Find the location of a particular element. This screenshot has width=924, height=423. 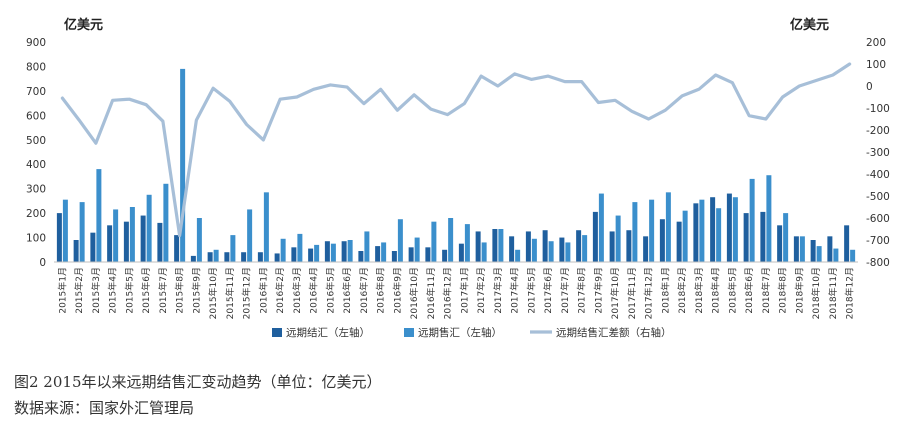

legend-item-3: 远期结售汇差额（右轴） is located at coordinates (601, 332).